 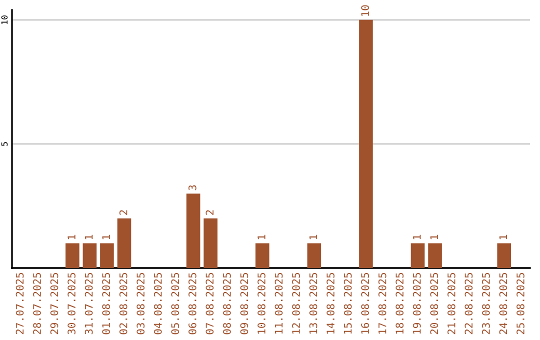 What do you see at coordinates (20, 303) in the screenshot?
I see `x-tick-label: 27.07.2025` at bounding box center [20, 303].